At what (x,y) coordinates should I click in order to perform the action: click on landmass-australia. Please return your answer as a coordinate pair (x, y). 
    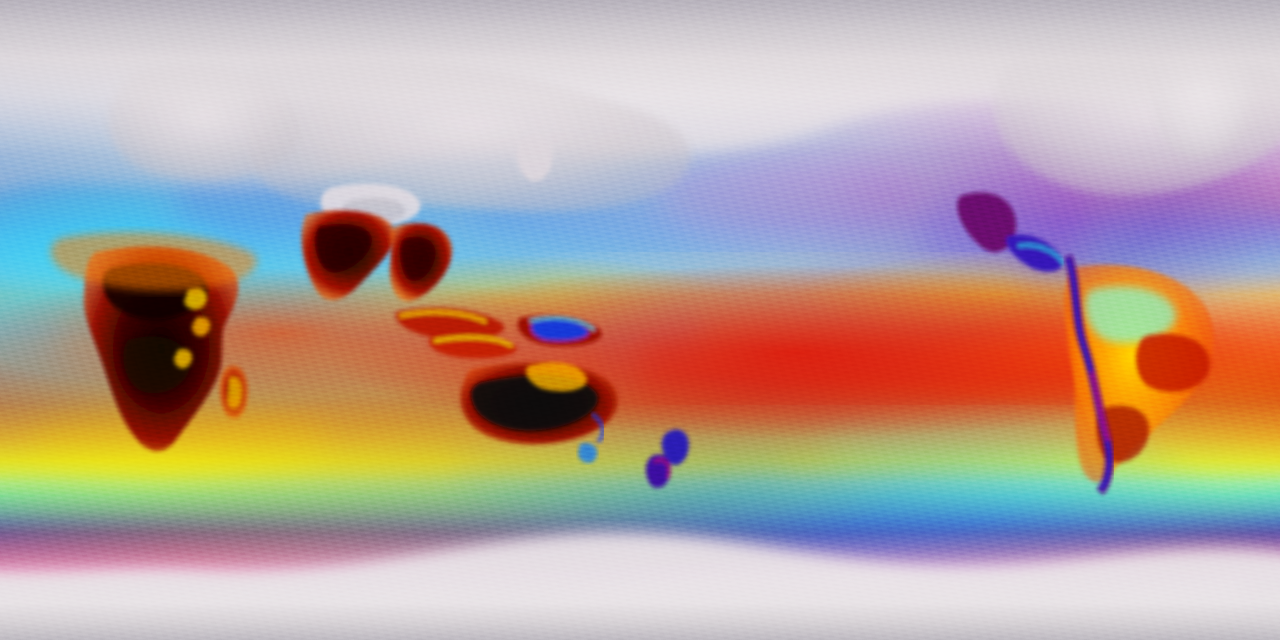
    Looking at the image, I should click on (539, 403).